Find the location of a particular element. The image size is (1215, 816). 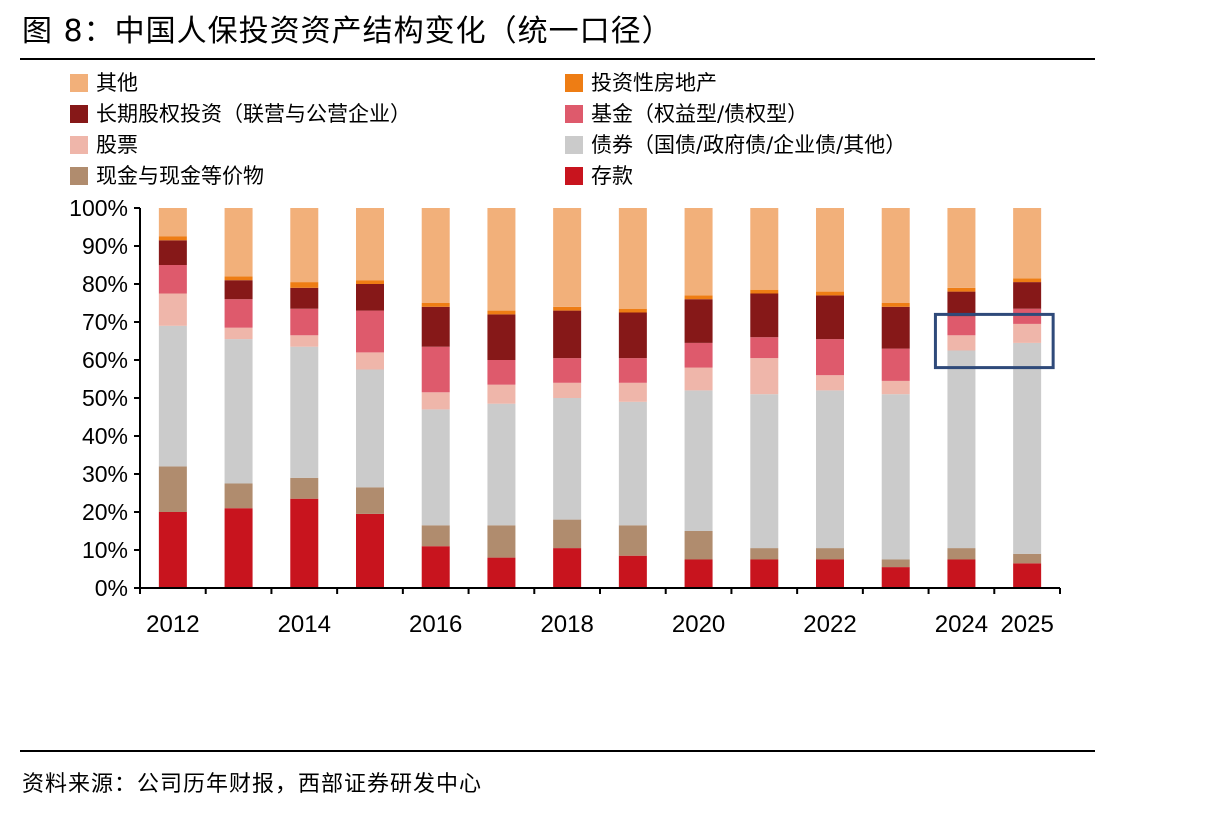

y-tick-label: 10% is located at coordinates (105, 550).